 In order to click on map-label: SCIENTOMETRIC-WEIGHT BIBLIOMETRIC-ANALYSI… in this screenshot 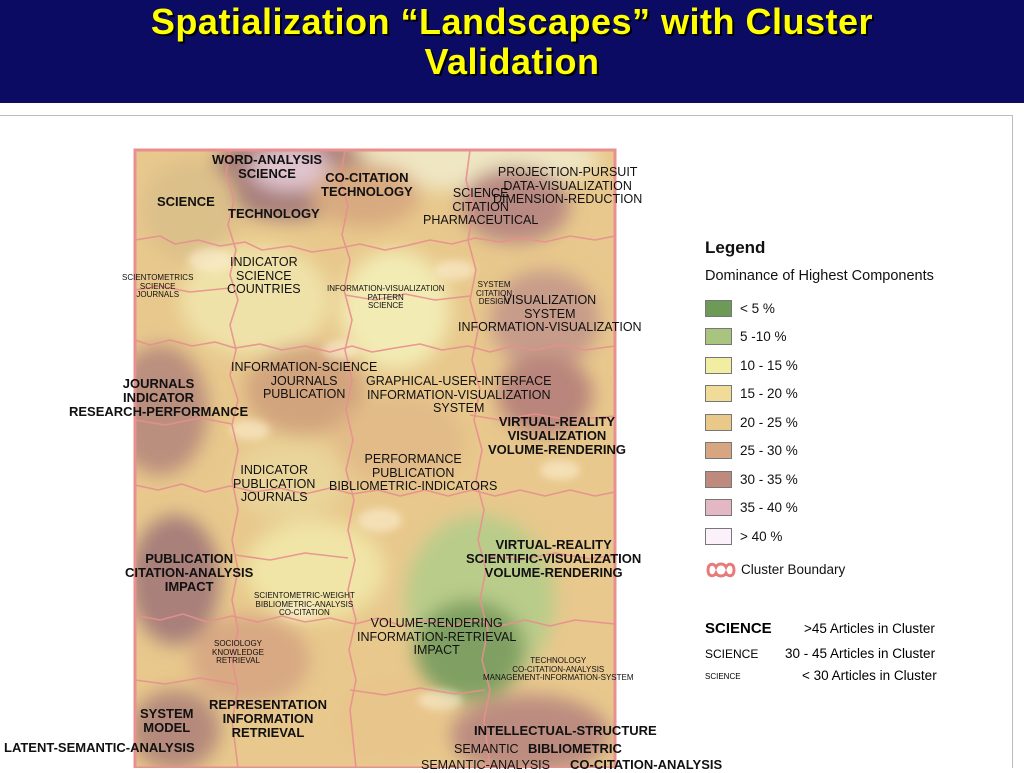, I will do `click(304, 604)`.